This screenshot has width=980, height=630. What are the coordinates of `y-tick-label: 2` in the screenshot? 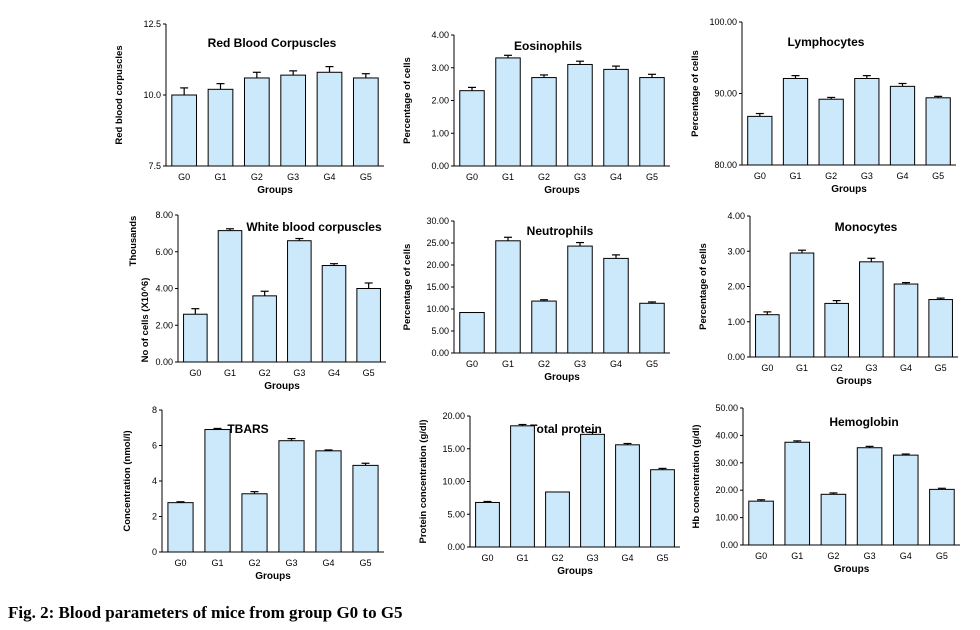 It's located at (154, 517).